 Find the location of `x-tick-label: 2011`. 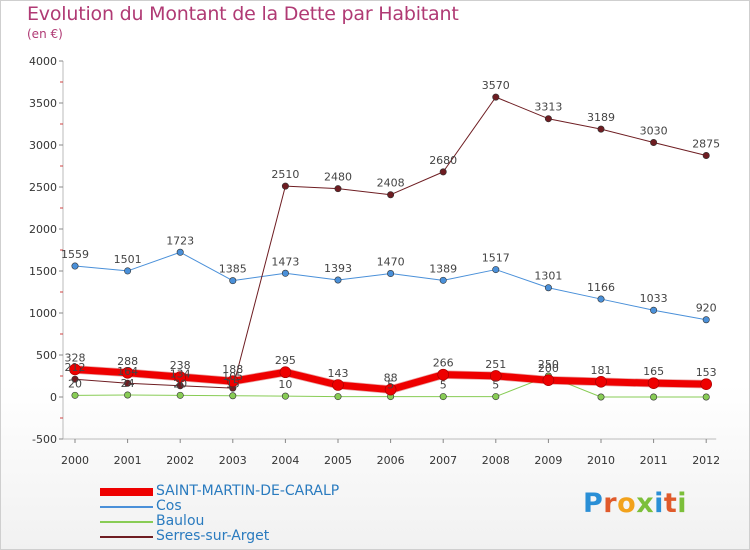

x-tick-label: 2011 is located at coordinates (654, 460).